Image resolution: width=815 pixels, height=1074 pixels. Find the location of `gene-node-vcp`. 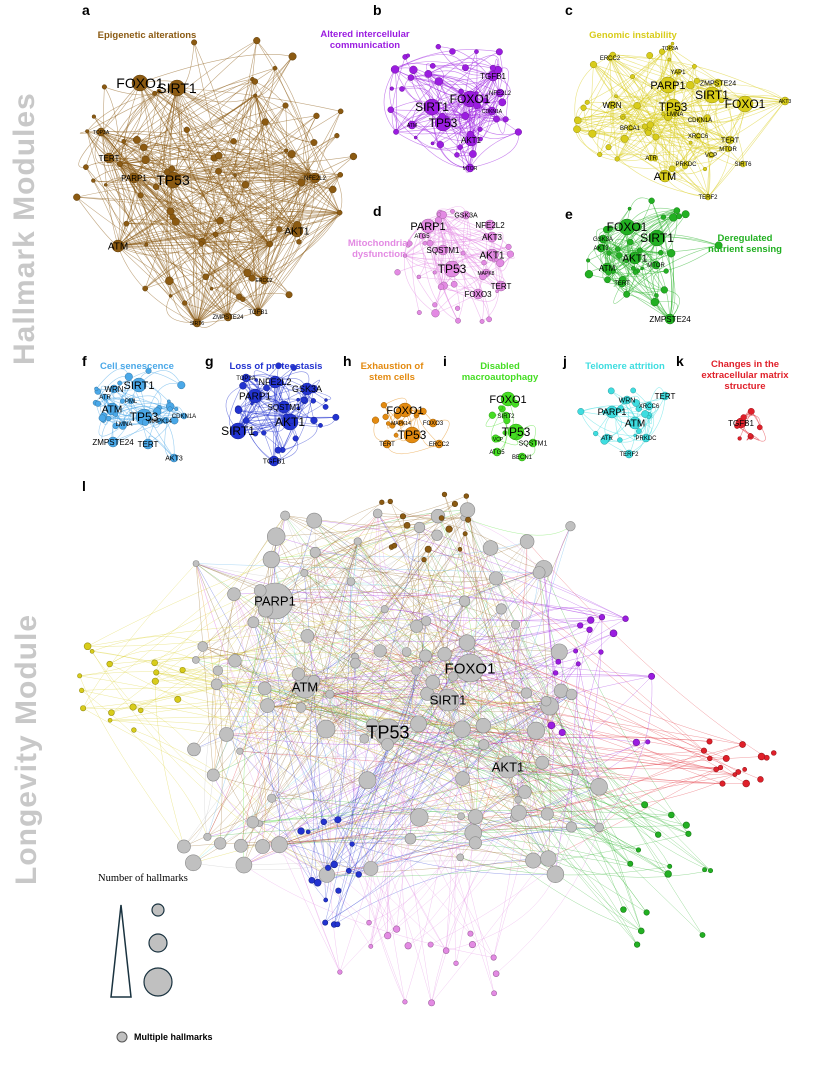

gene-node-vcp is located at coordinates (711, 155).